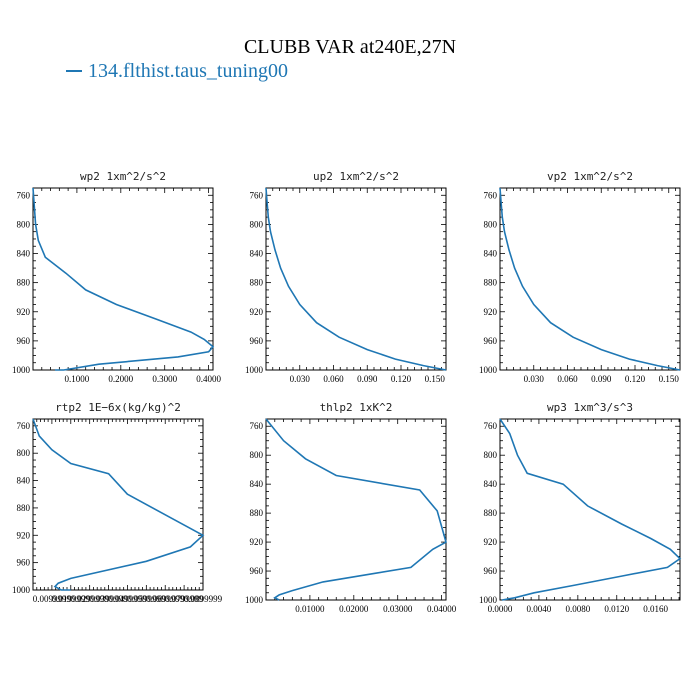 The image size is (700, 700). Describe the element at coordinates (356, 407) in the screenshot. I see `panel-title: thlp2 1xK^2` at that location.